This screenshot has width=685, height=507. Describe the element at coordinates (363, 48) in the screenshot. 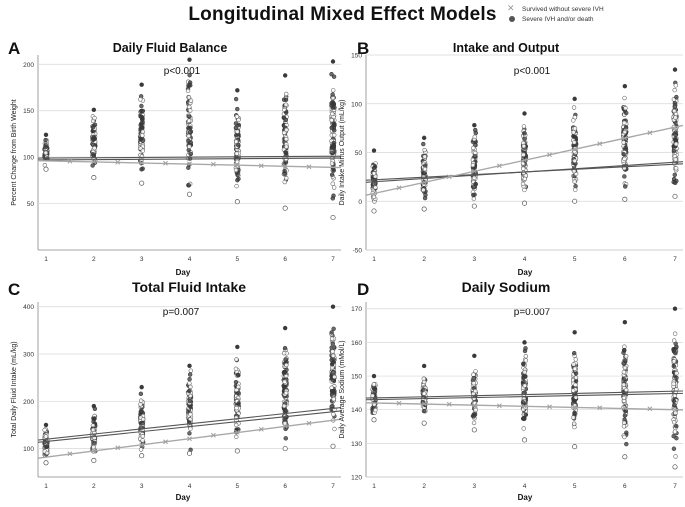

I see `panel-letter: B` at that location.